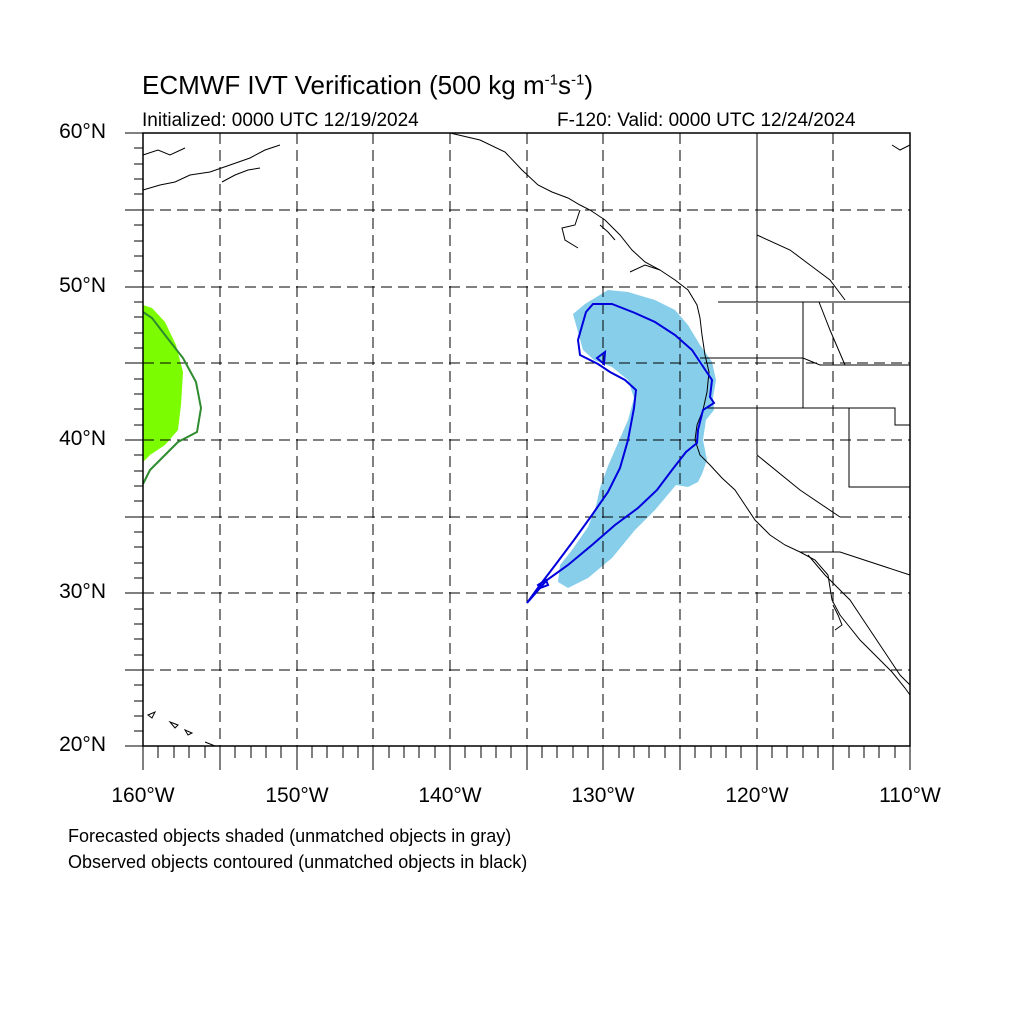 This screenshot has height=1024, width=1024. I want to click on lat-label-40n: 40°N, so click(82, 438).